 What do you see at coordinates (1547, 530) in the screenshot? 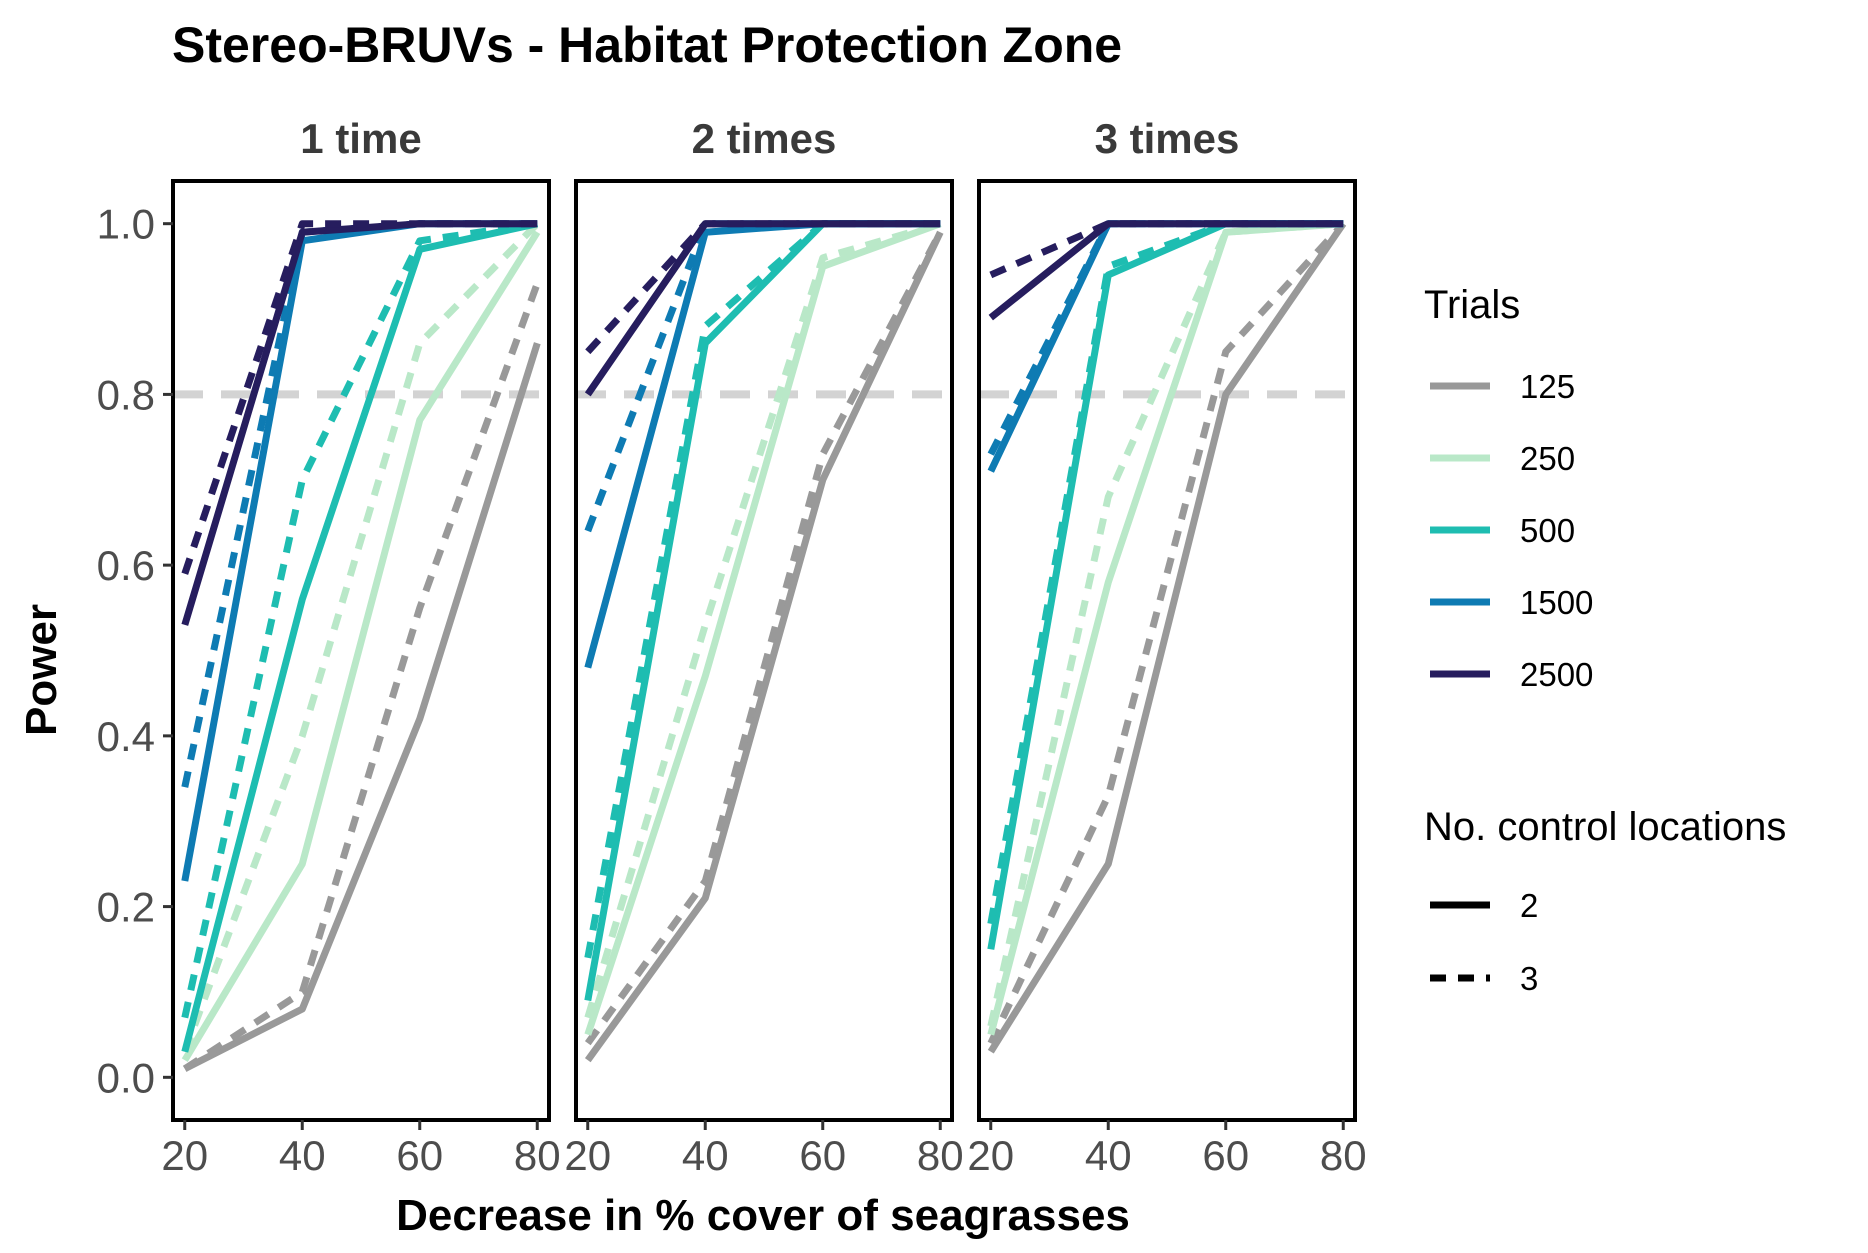
I see `legend-label-500: 500` at bounding box center [1547, 530].